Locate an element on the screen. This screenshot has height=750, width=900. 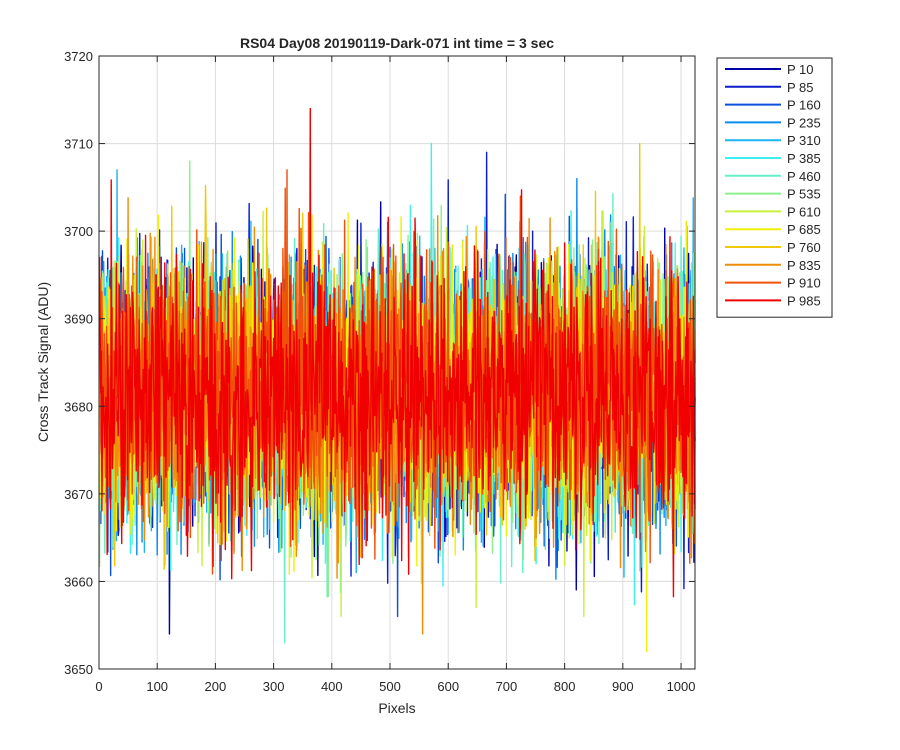
legend-label: P 610 is located at coordinates (804, 211).